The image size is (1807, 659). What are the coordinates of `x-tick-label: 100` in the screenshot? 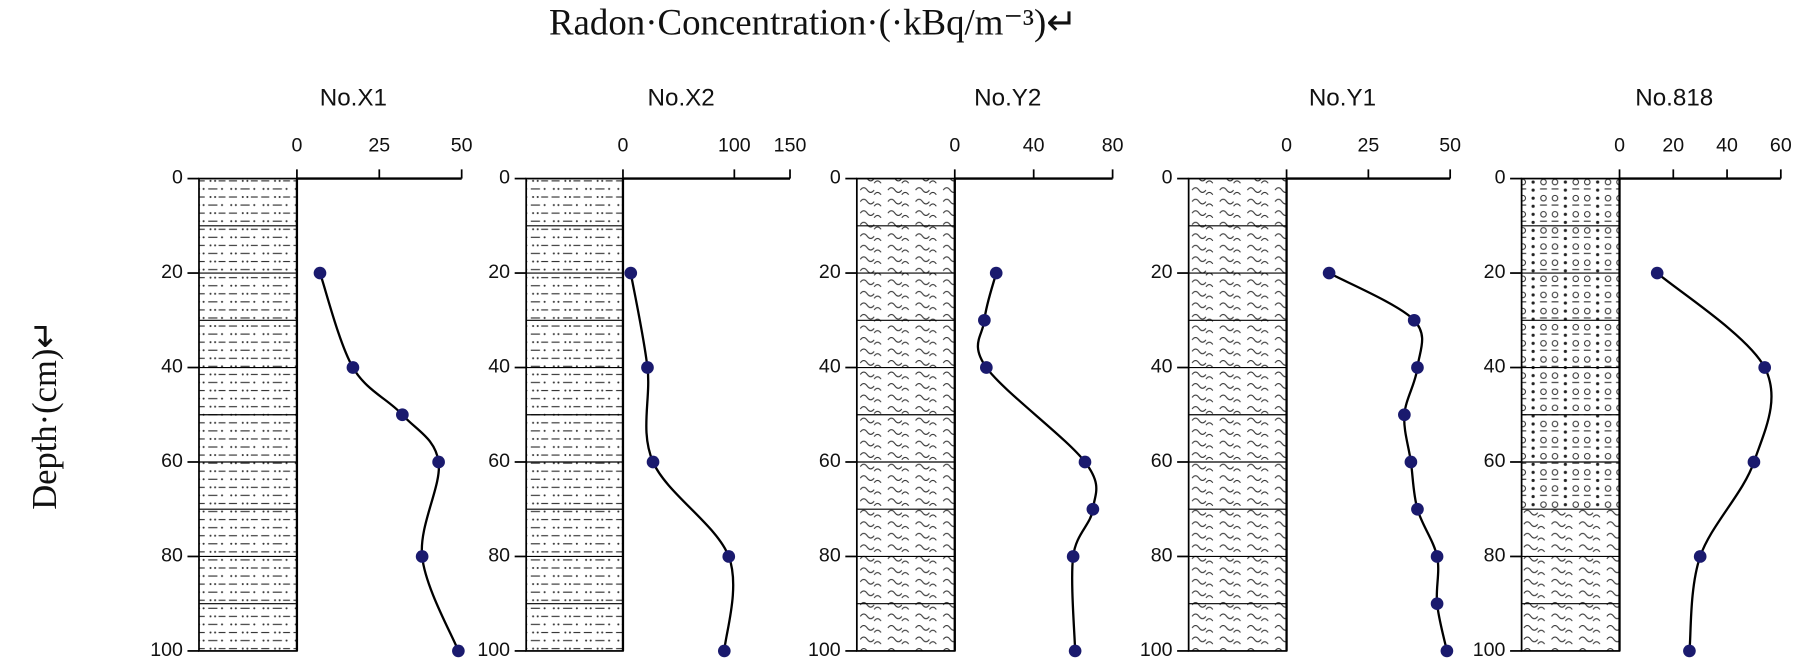 It's located at (734, 145).